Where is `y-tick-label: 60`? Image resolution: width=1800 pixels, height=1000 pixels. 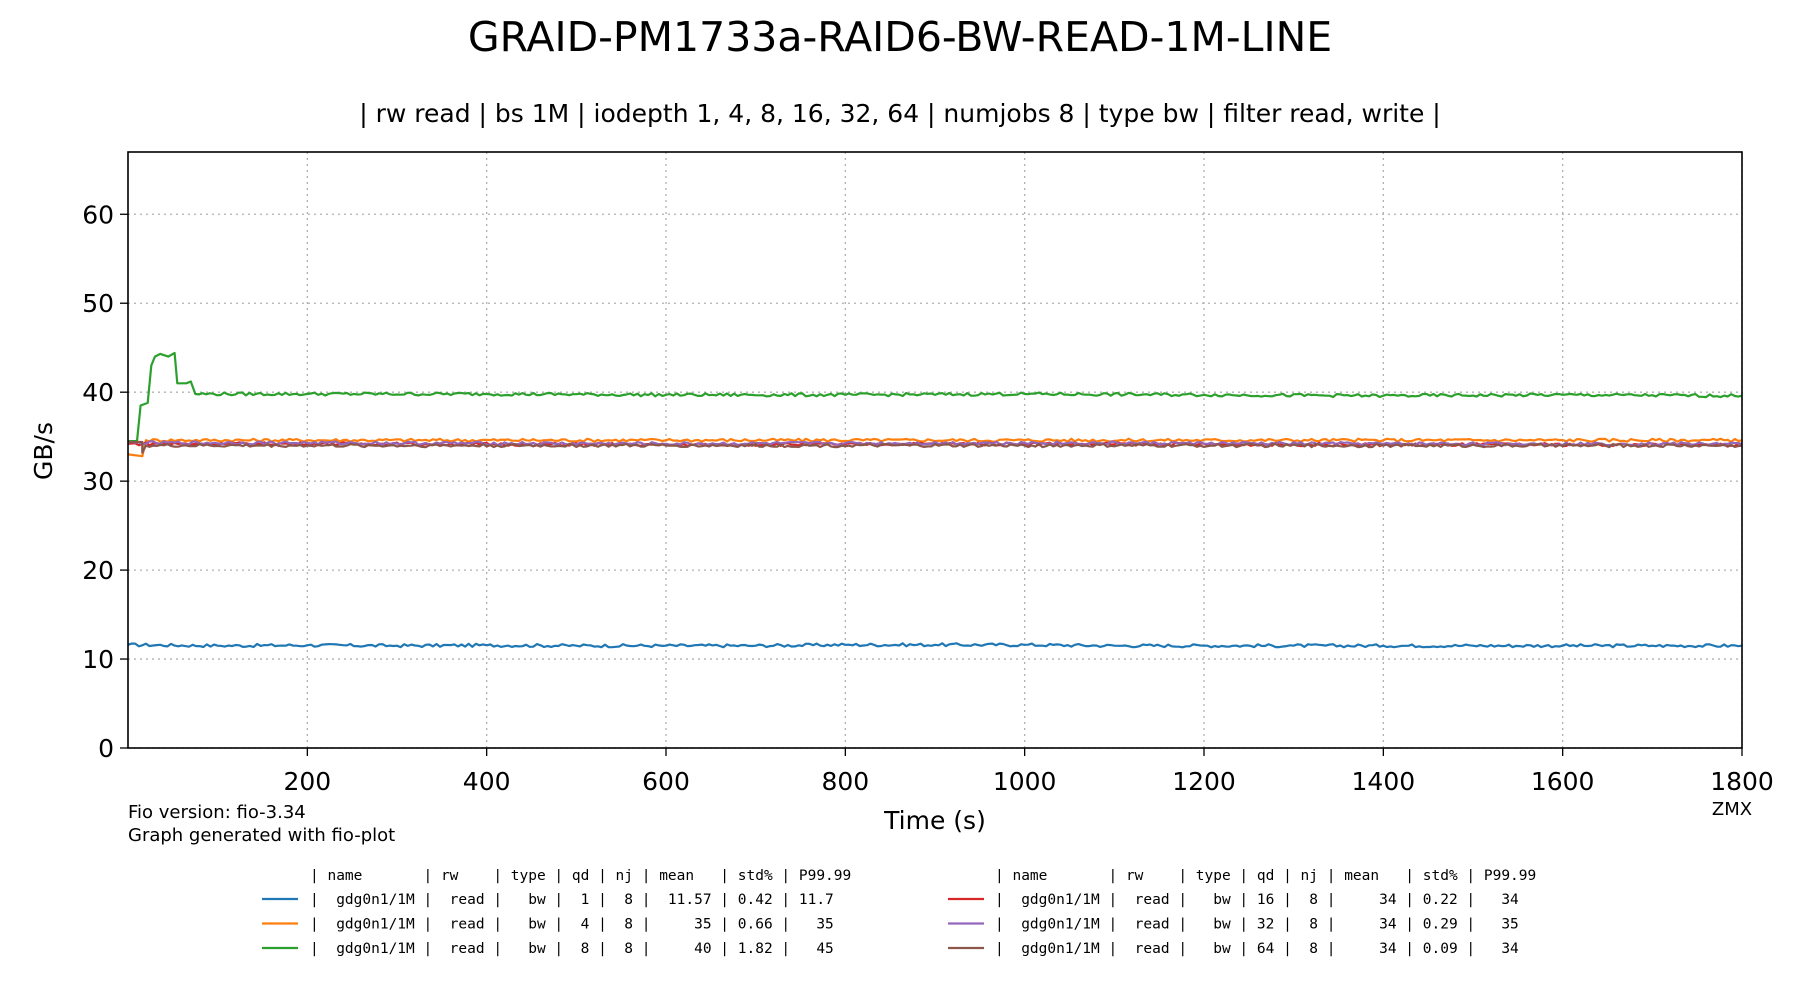 y-tick-label: 60 is located at coordinates (98, 214).